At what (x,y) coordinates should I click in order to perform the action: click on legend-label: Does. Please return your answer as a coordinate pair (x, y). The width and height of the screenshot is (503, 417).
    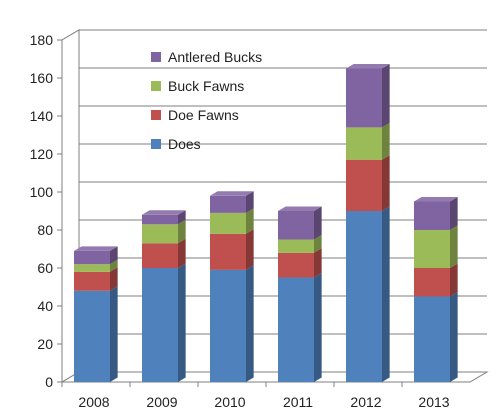
    Looking at the image, I should click on (184, 144).